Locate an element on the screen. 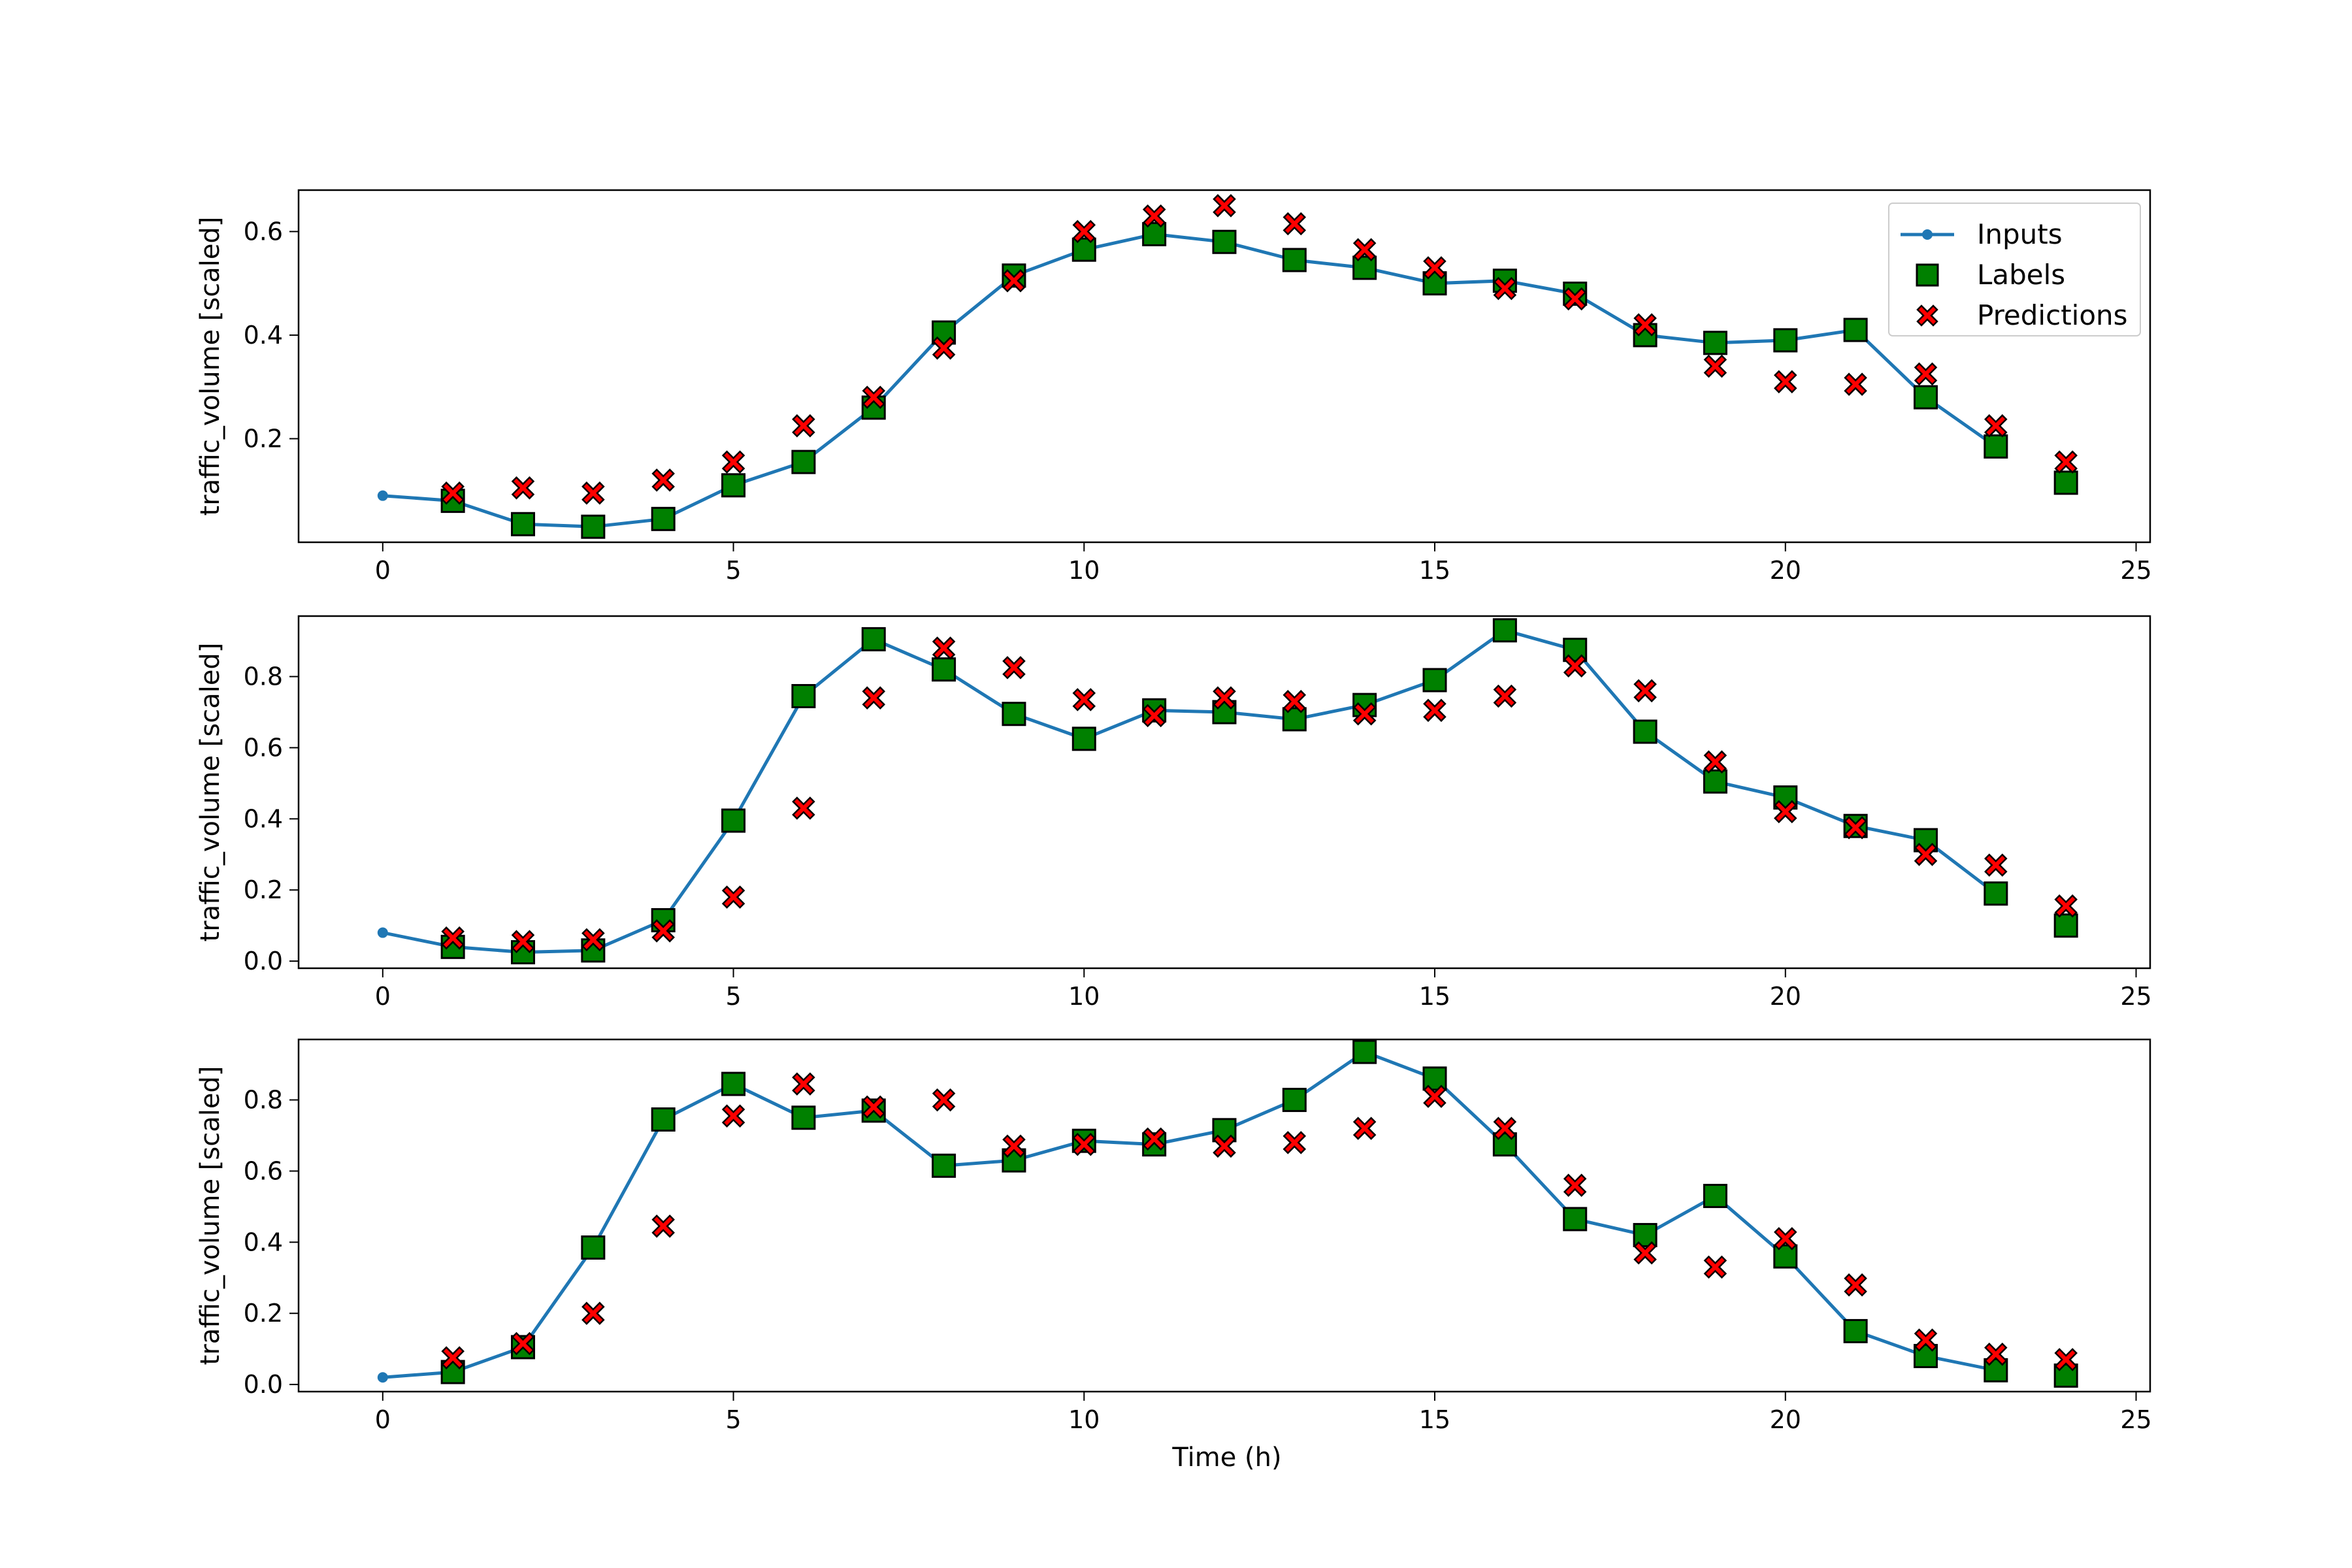  legend-dot-icon is located at coordinates (1927, 234).